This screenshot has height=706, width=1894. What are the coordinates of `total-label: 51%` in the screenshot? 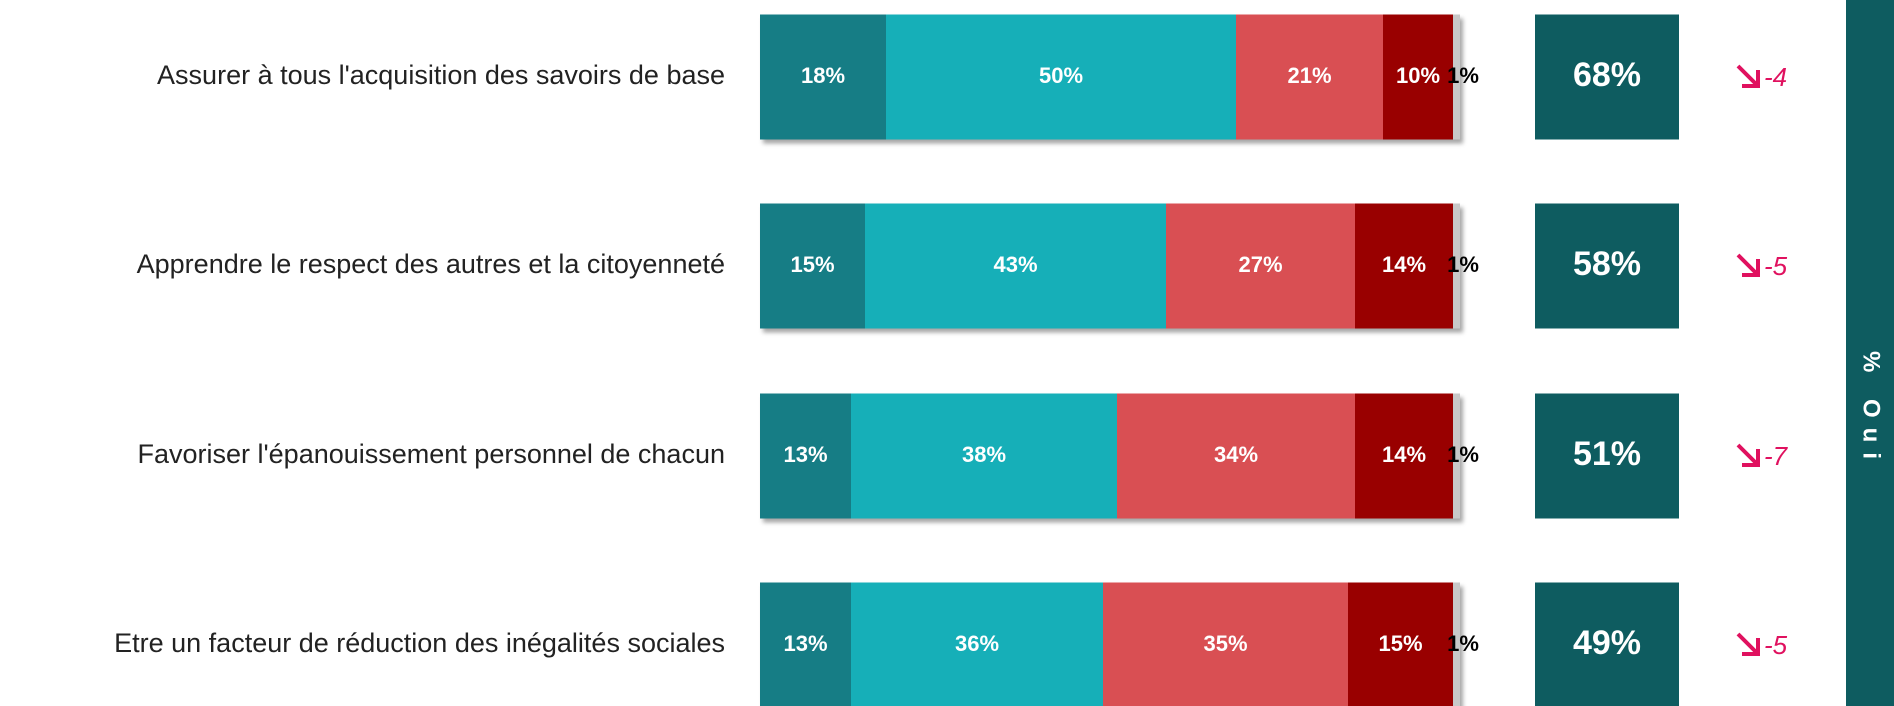 It's located at (1607, 454).